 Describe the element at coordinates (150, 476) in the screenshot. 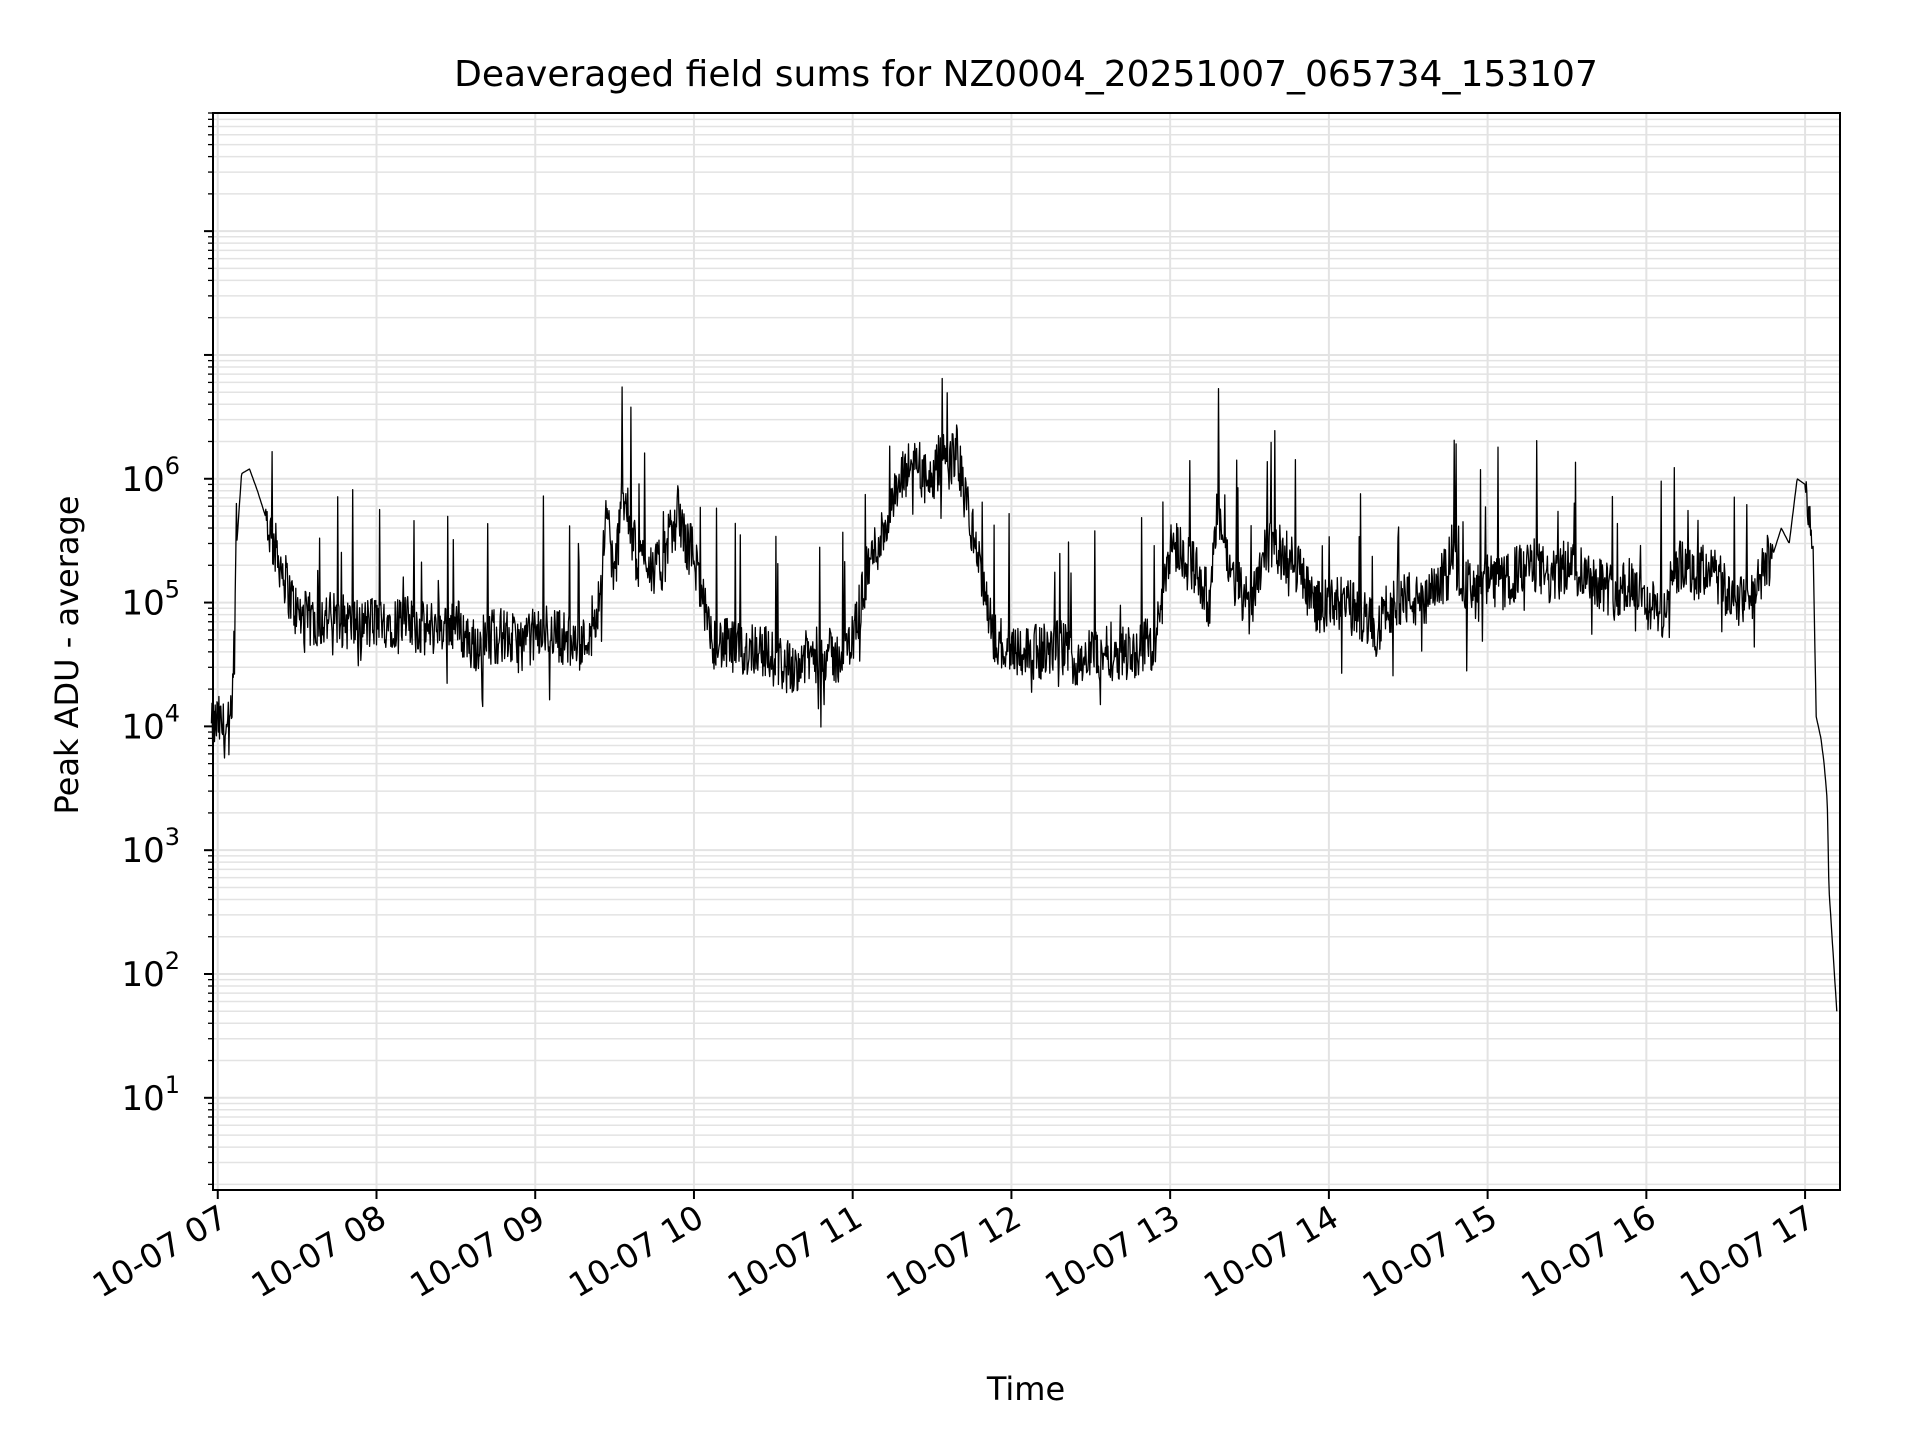

I see `y-tick-label: 10⁶` at that location.